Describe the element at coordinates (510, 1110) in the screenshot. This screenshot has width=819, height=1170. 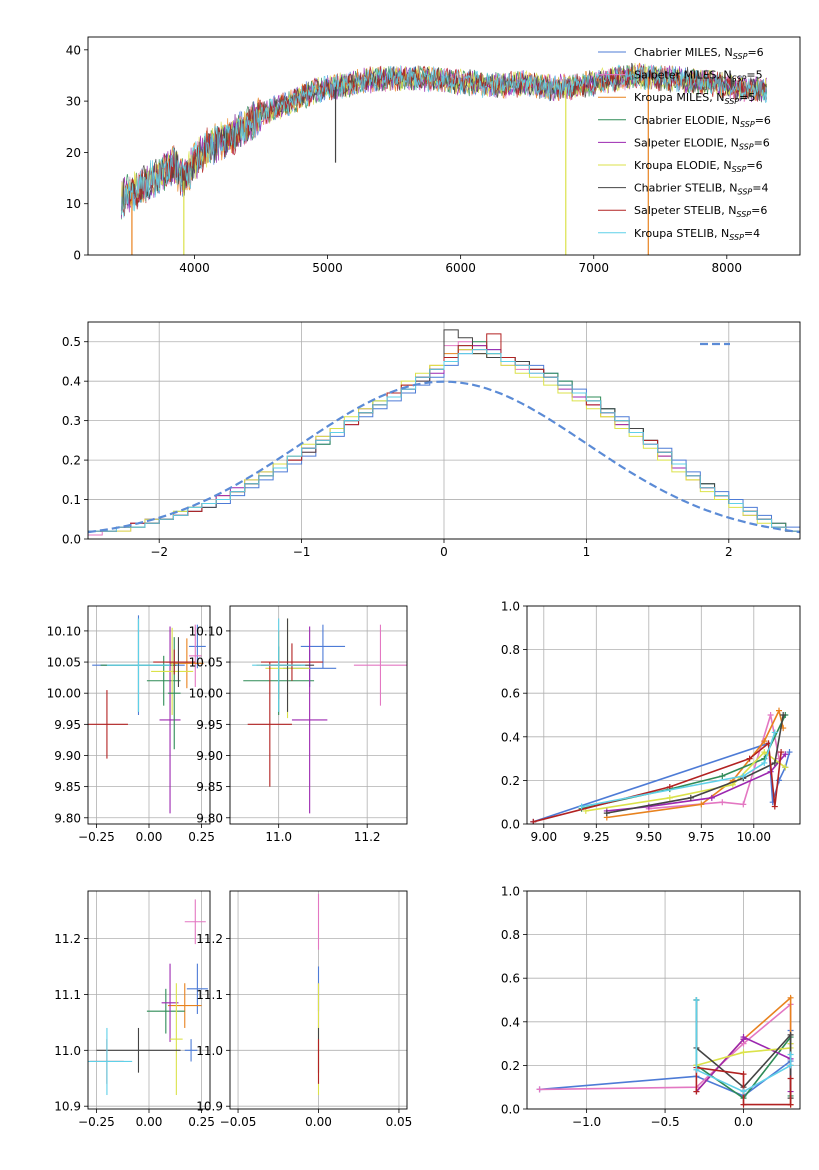
I see `y-tick-label: 0.0` at that location.